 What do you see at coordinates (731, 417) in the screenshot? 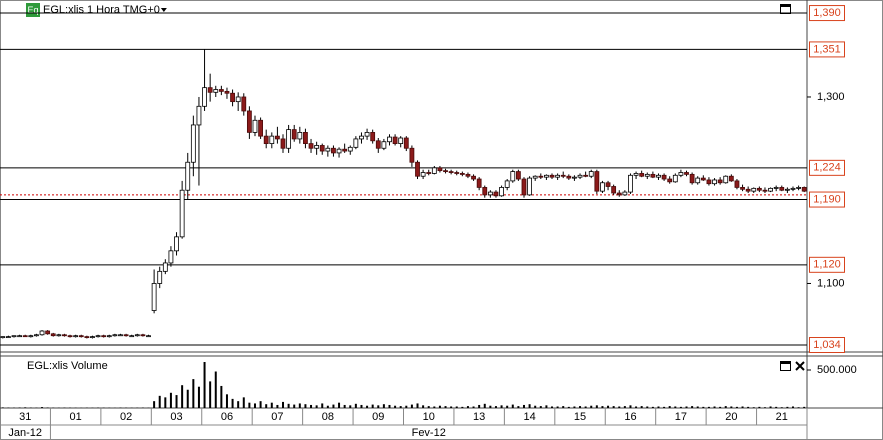
I see `x-tick-label: 20` at bounding box center [731, 417].